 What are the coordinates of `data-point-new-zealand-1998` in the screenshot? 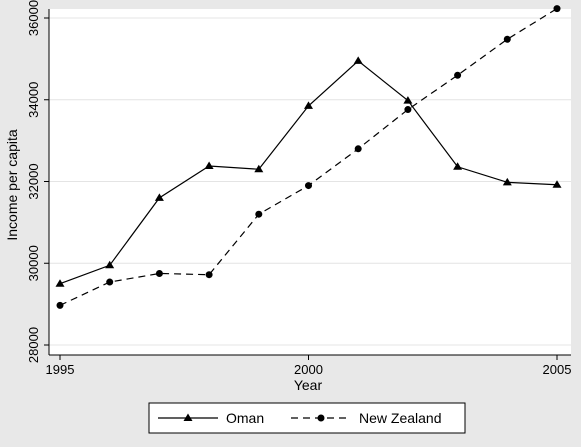 It's located at (209, 275).